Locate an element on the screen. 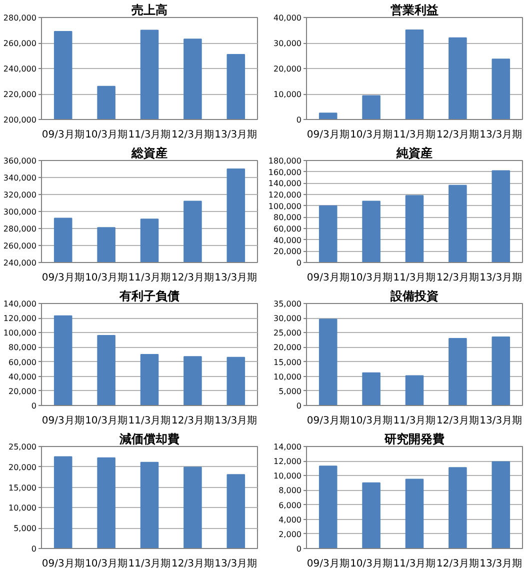  chart-title: 研究開発費 is located at coordinates (414, 439).